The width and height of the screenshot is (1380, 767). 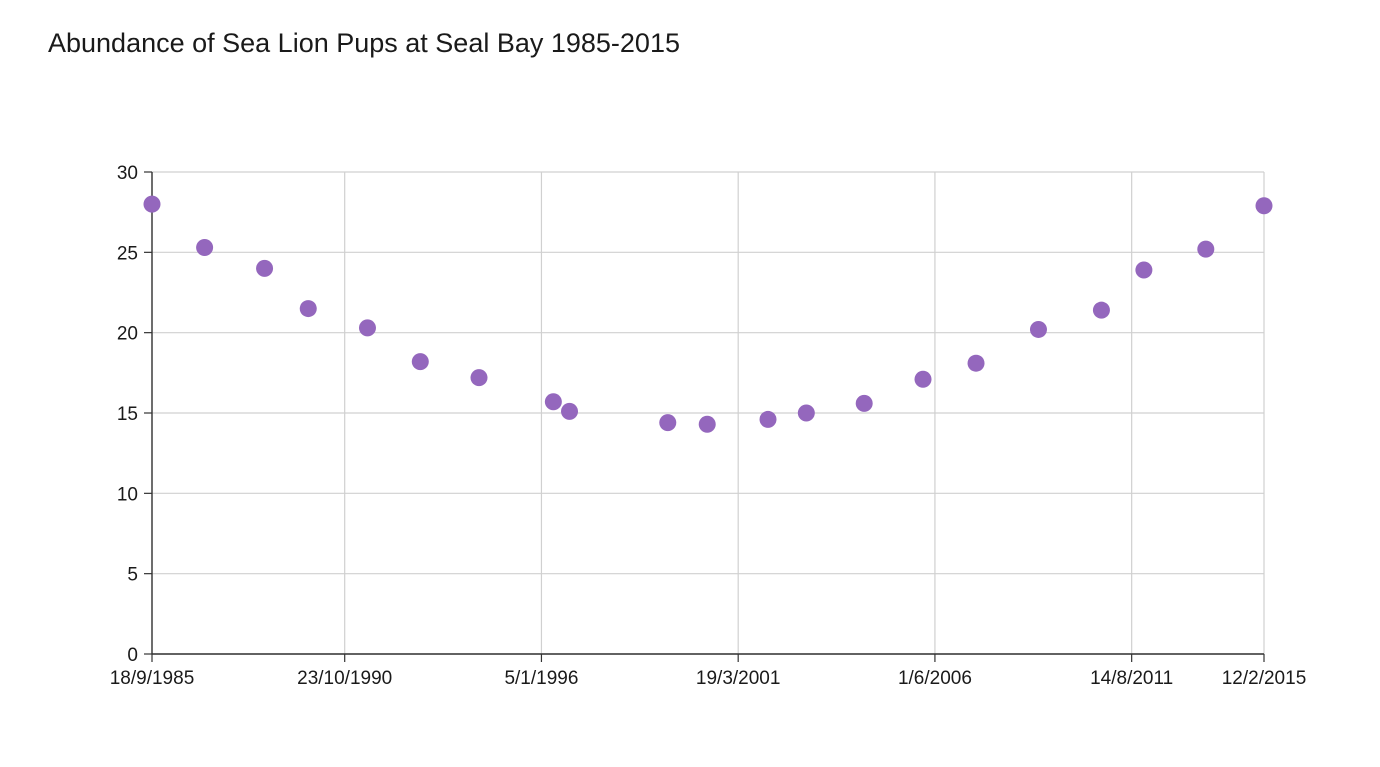 What do you see at coordinates (541, 678) in the screenshot?
I see `x-tick-label: 5/1/1996` at bounding box center [541, 678].